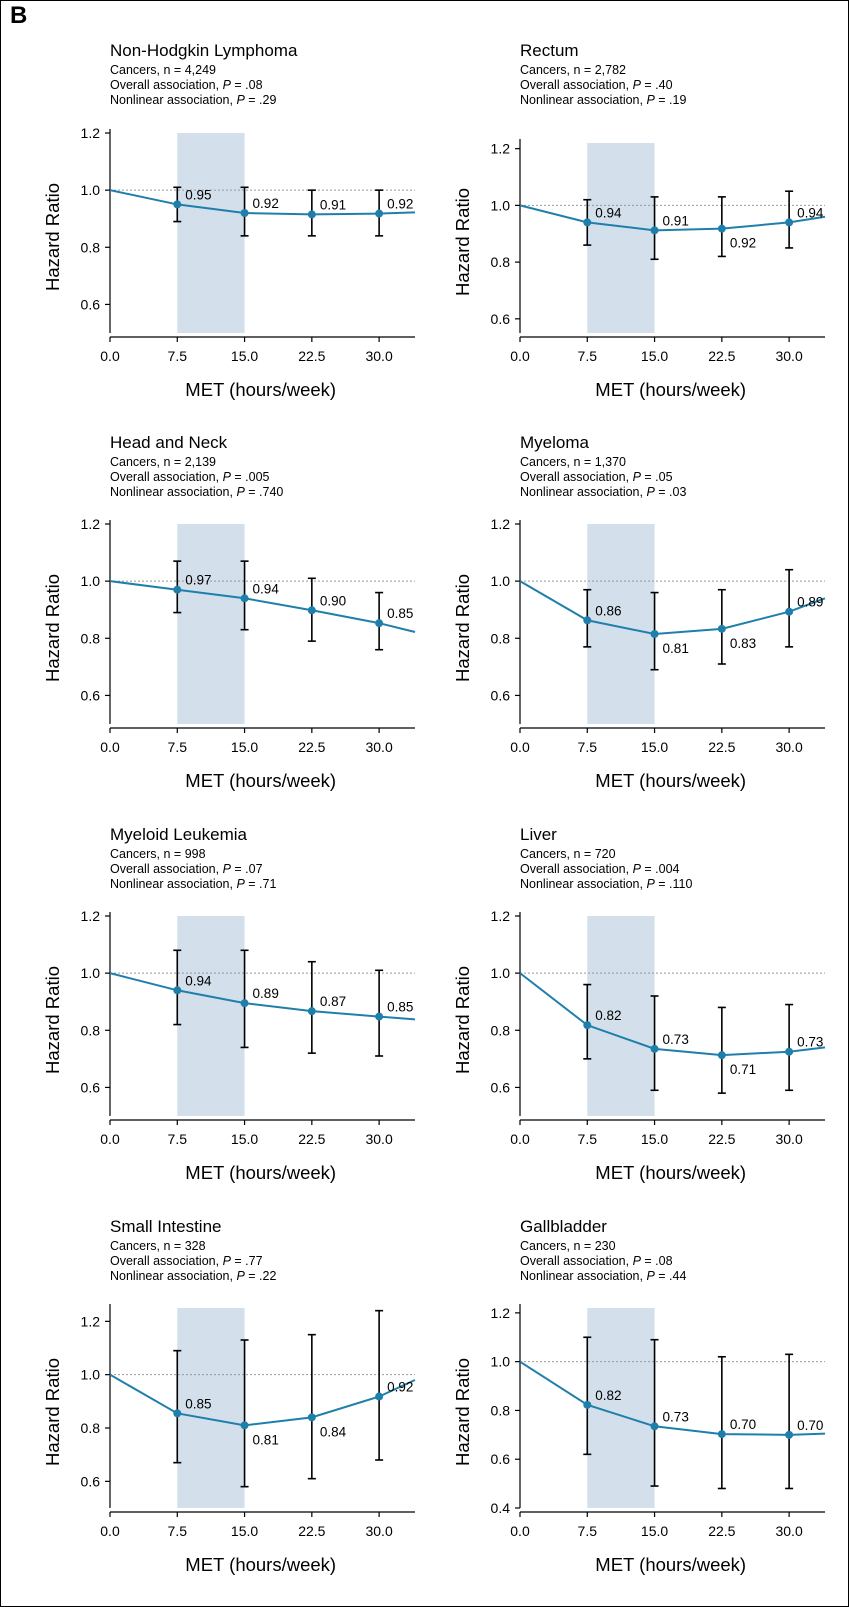  Describe the element at coordinates (573, 70) in the screenshot. I see `chart-subtitle-line: Cancers, n = 2,782` at that location.